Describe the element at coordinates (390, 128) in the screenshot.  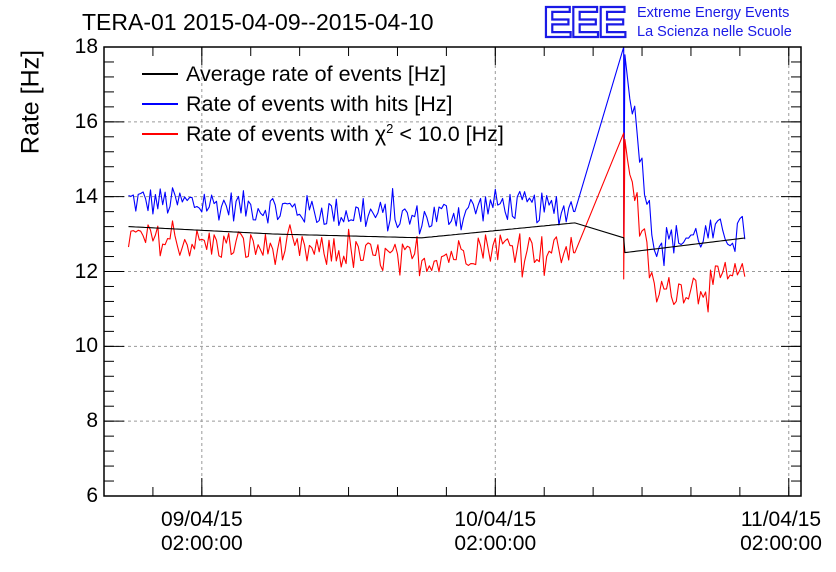
I see `legend-chi2-sup: 2` at that location.